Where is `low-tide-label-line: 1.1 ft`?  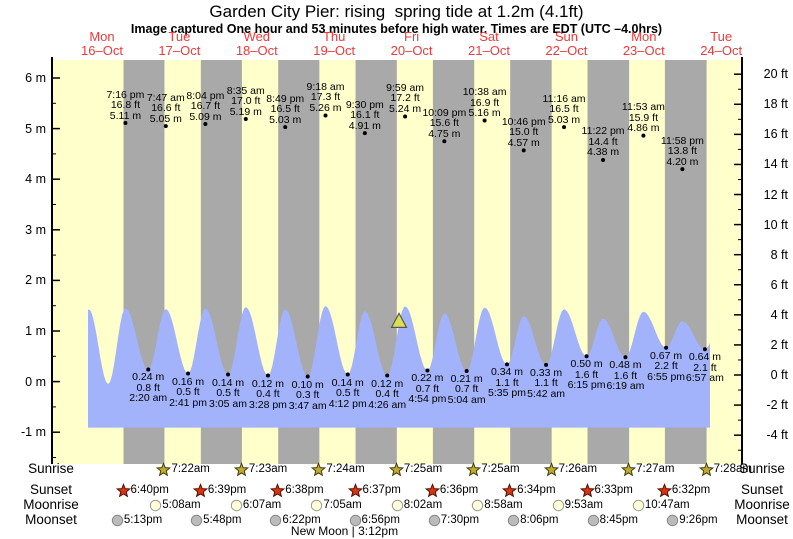 low-tide-label-line: 1.1 ft is located at coordinates (507, 382).